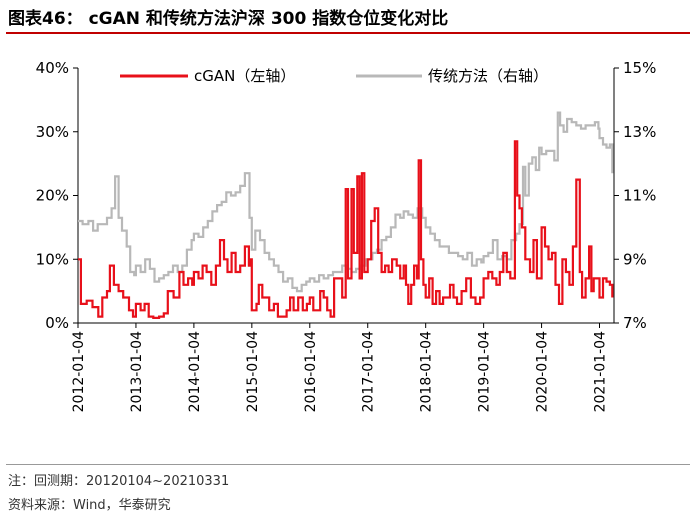 This screenshot has height=526, width=700. I want to click on right-tick-label: 15%, so click(639, 68).